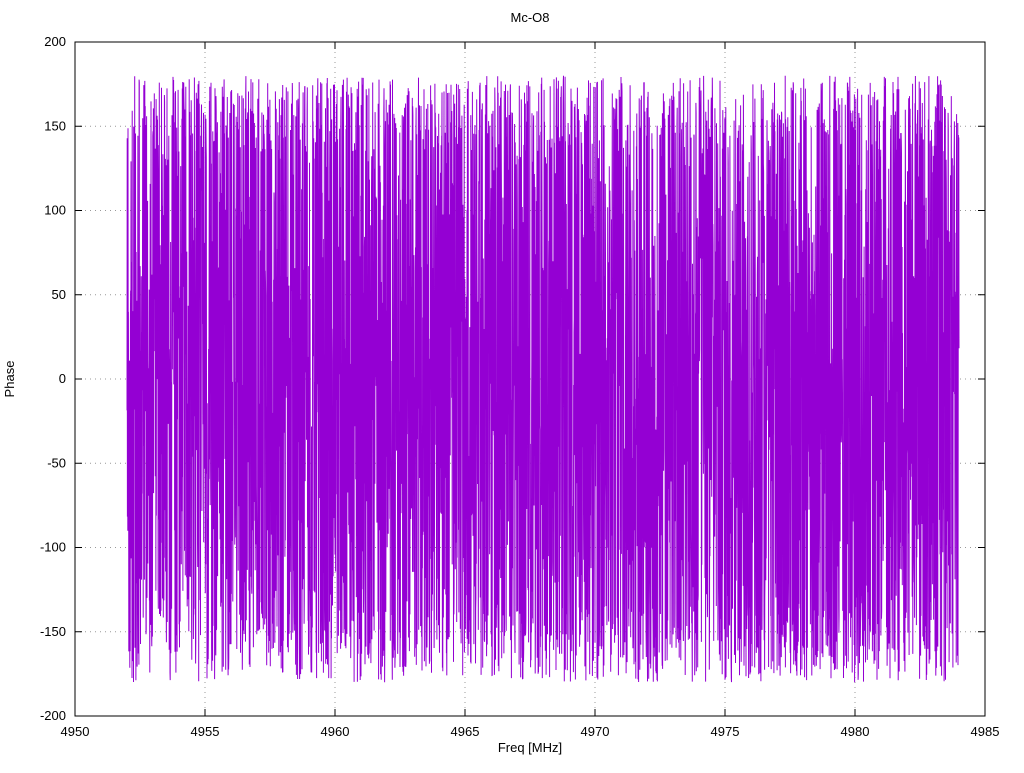  I want to click on y-tick-label: 0, so click(62, 378).